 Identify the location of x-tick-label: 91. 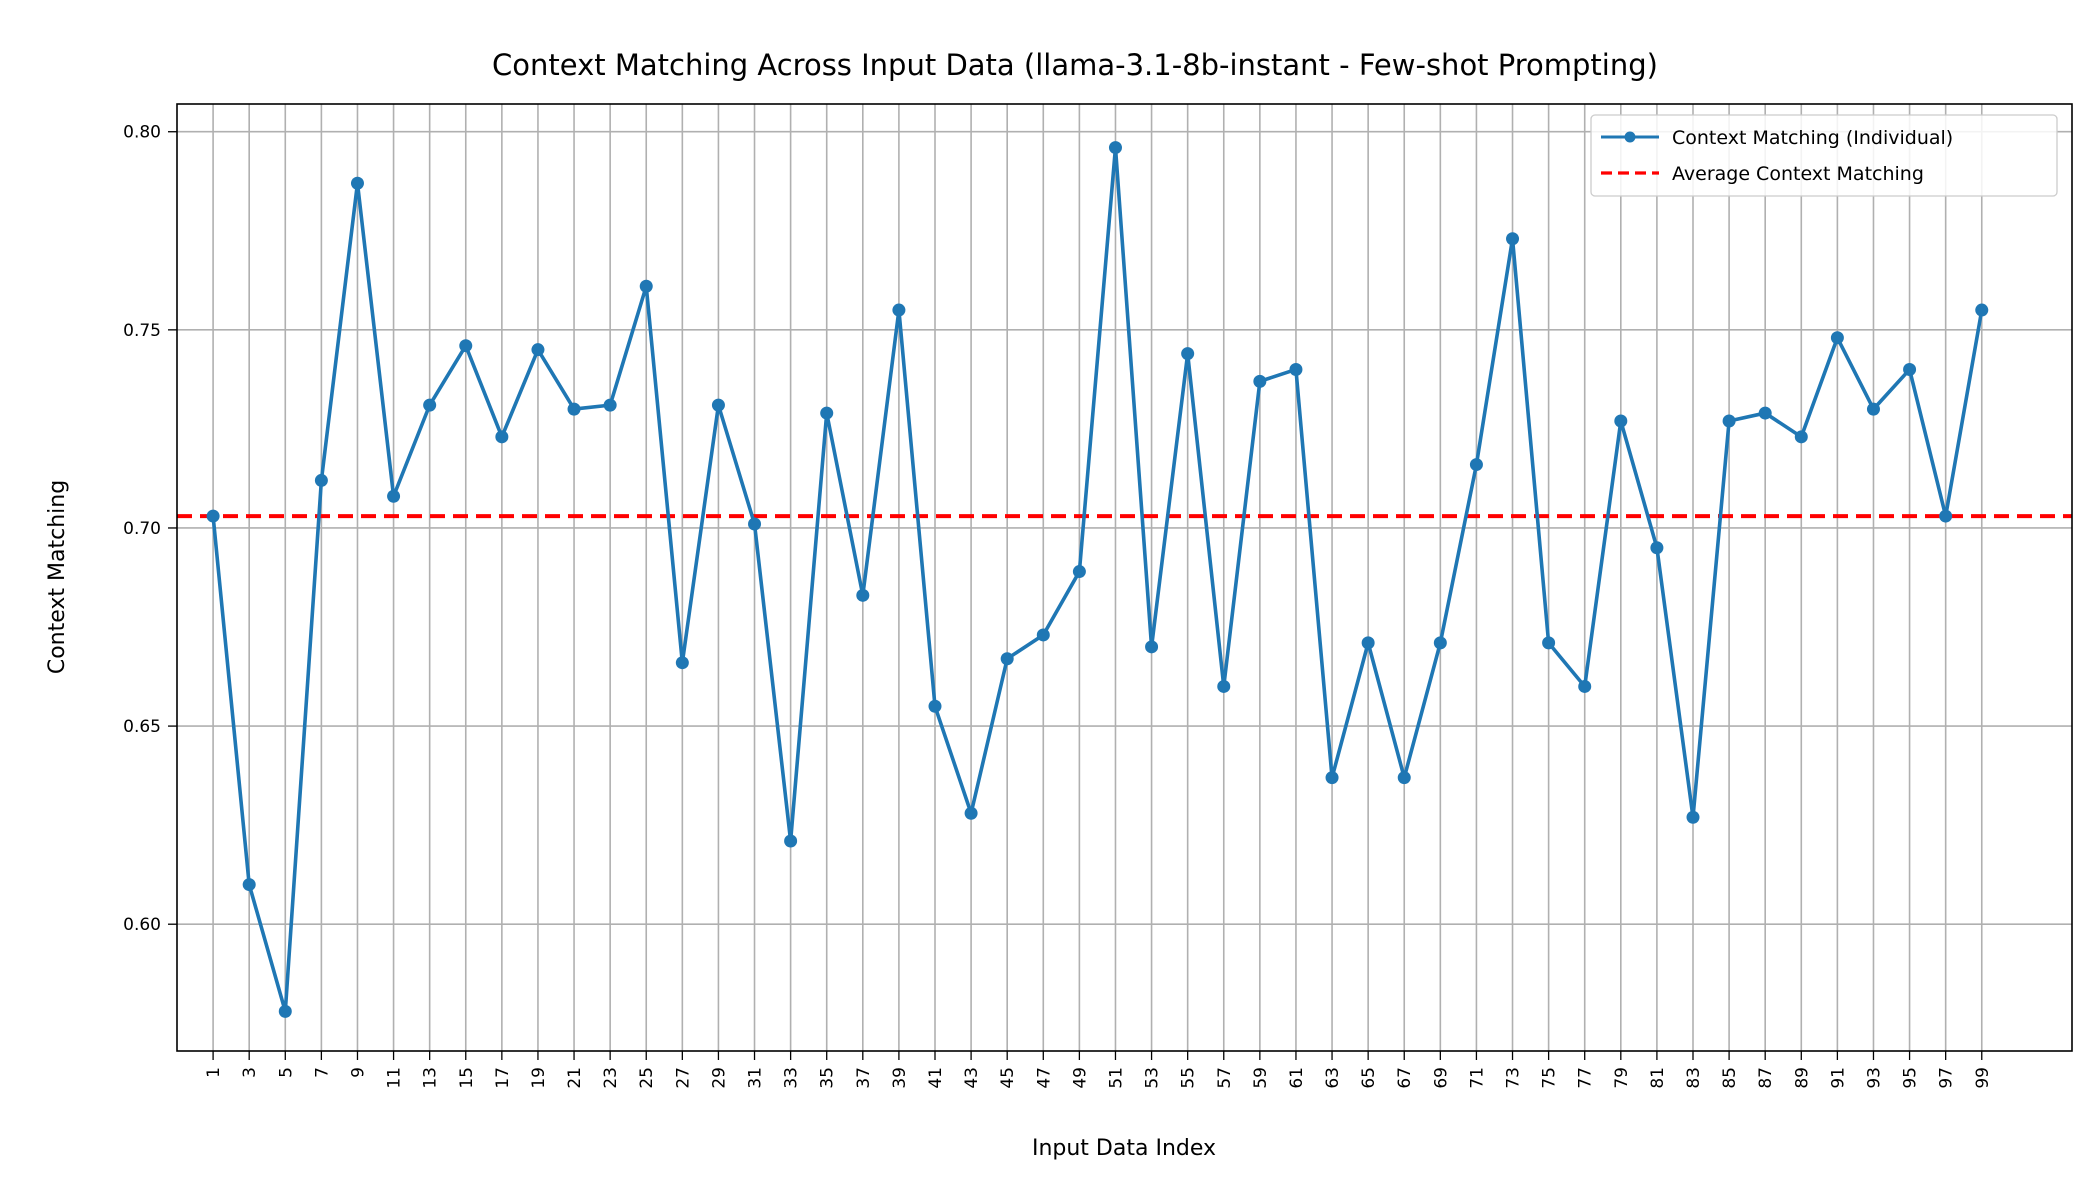
(1838, 1078).